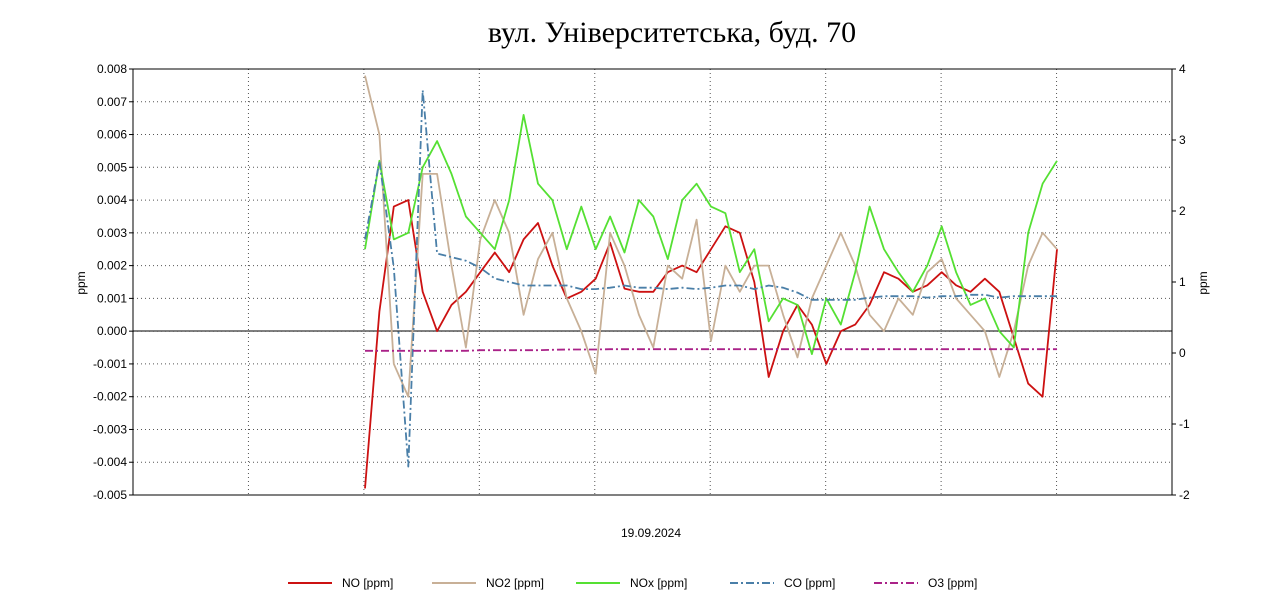 This screenshot has height=606, width=1280. What do you see at coordinates (112, 200) in the screenshot?
I see `y-tick-label: 0.004` at bounding box center [112, 200].